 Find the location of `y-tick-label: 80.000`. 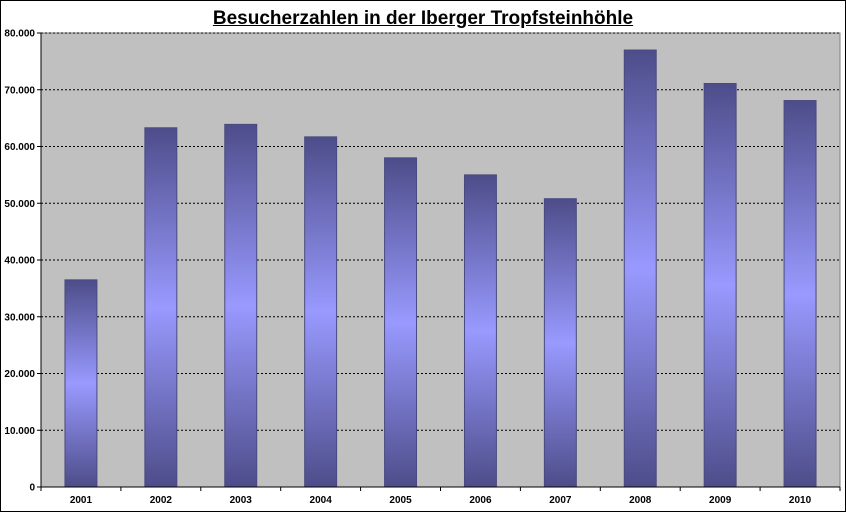

y-tick-label: 80.000 is located at coordinates (19, 34).